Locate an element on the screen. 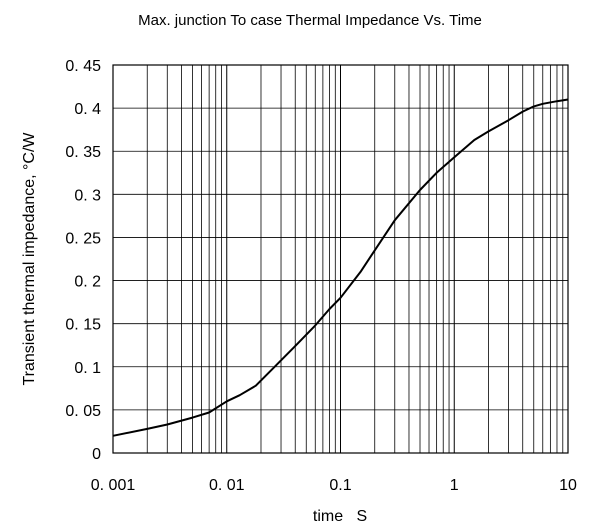  x-tick-label: 0.1 is located at coordinates (340, 485).